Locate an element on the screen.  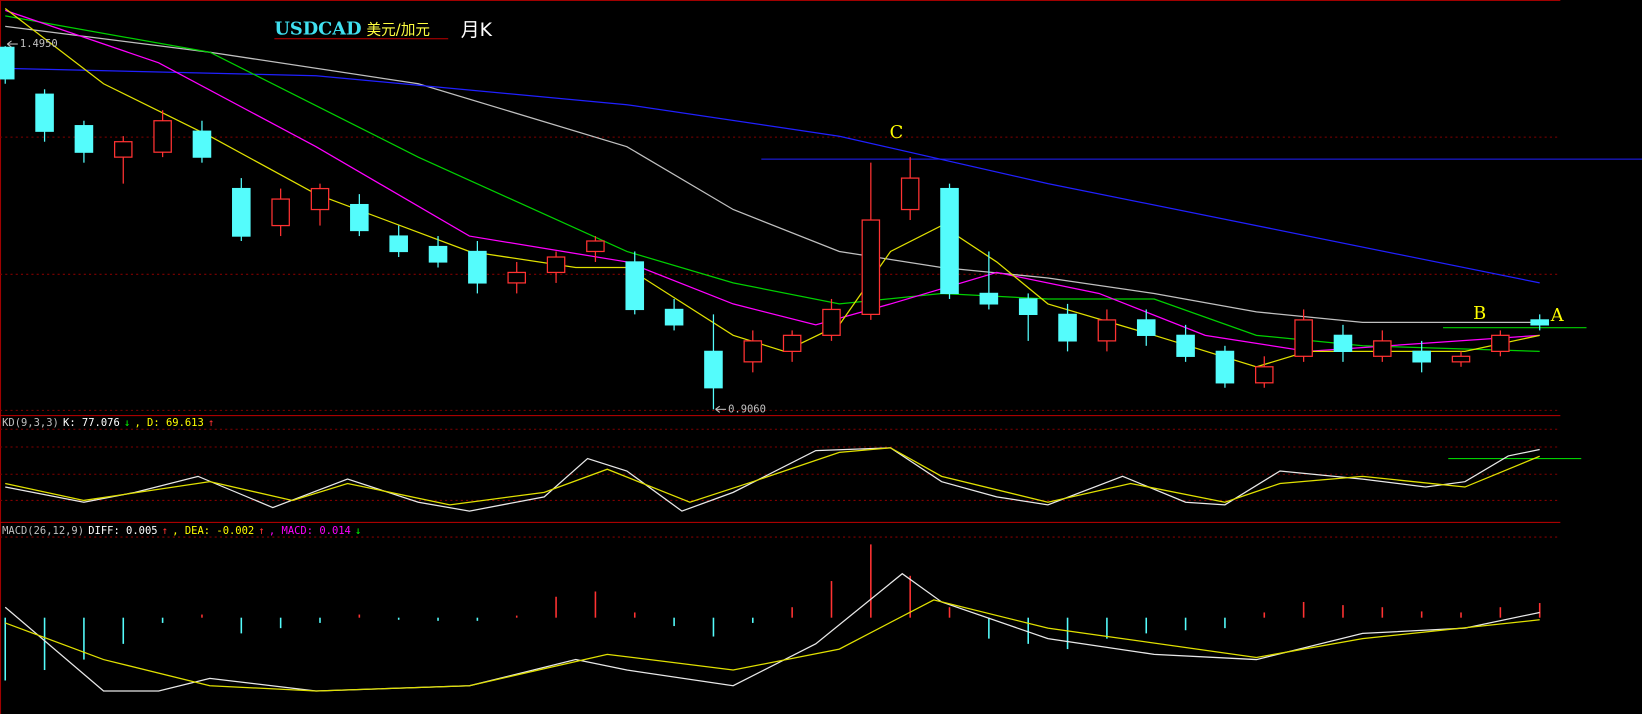
period-label: 月K is located at coordinates (477, 30).